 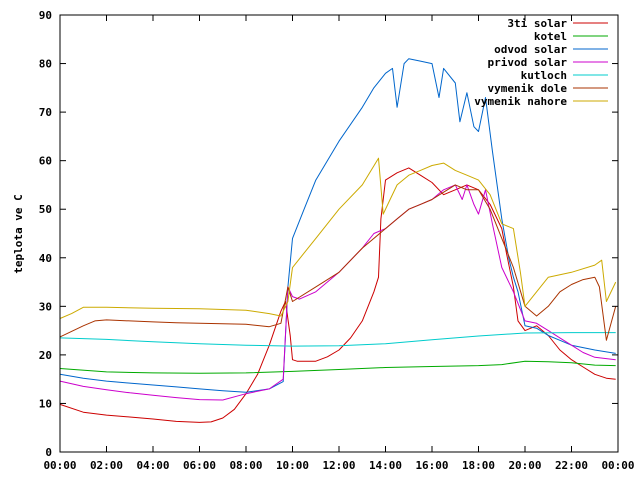 I want to click on legend-label: kotel, so click(x=550, y=36).